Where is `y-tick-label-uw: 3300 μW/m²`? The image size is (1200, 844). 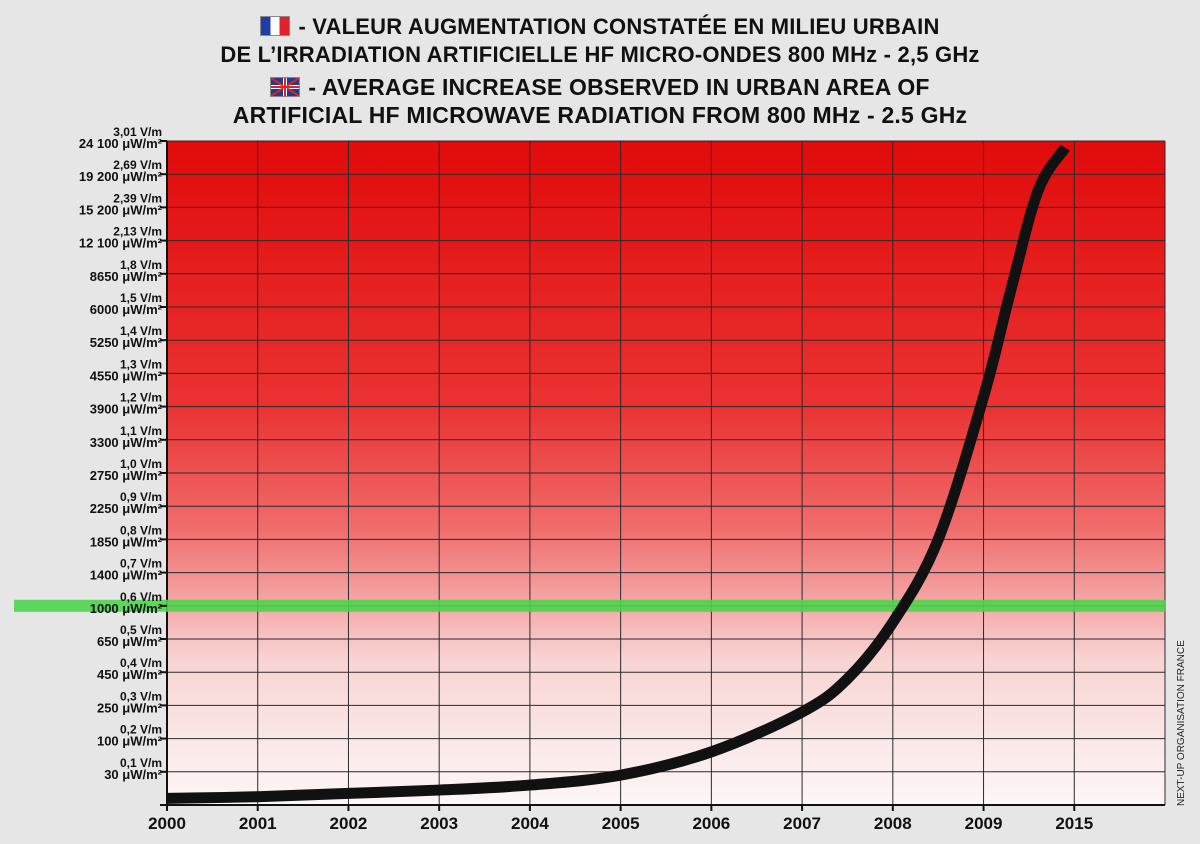
y-tick-label-uw: 3300 μW/m² is located at coordinates (126, 442).